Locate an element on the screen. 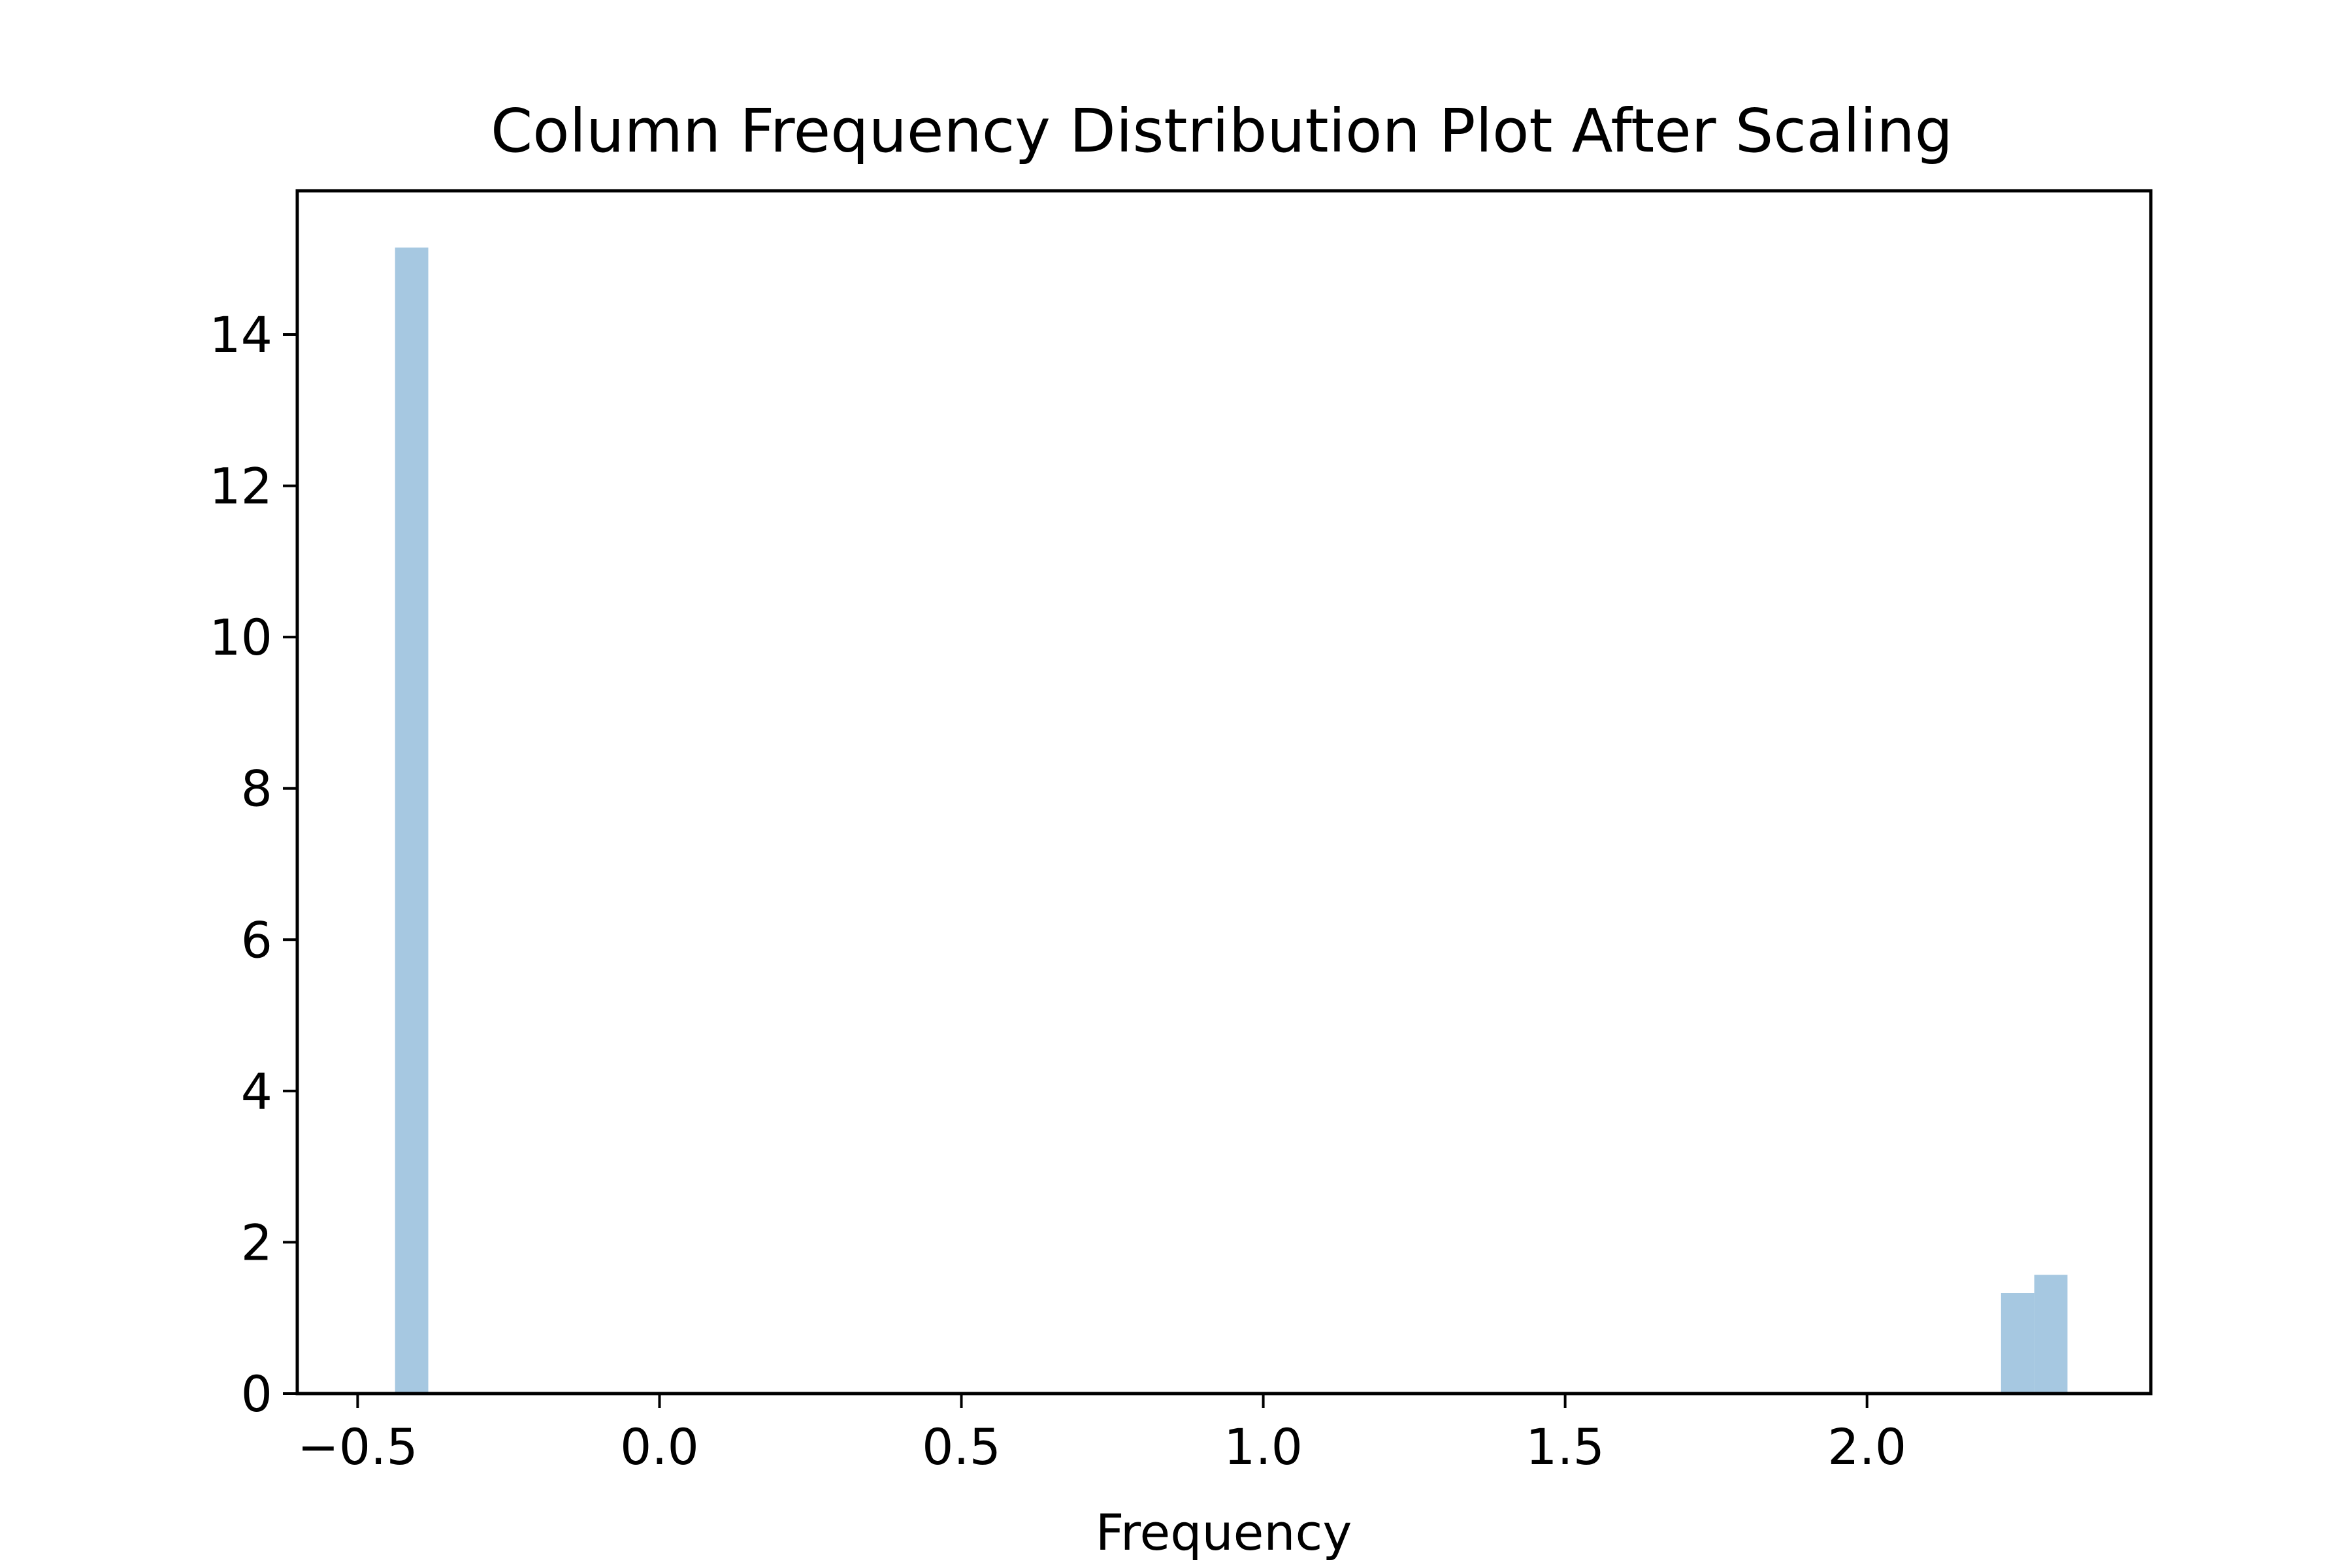 The width and height of the screenshot is (2352, 1568). x-ticks: −0.5 0.0 0.5 1.0 1.5 2.0 is located at coordinates (1101, 1435).